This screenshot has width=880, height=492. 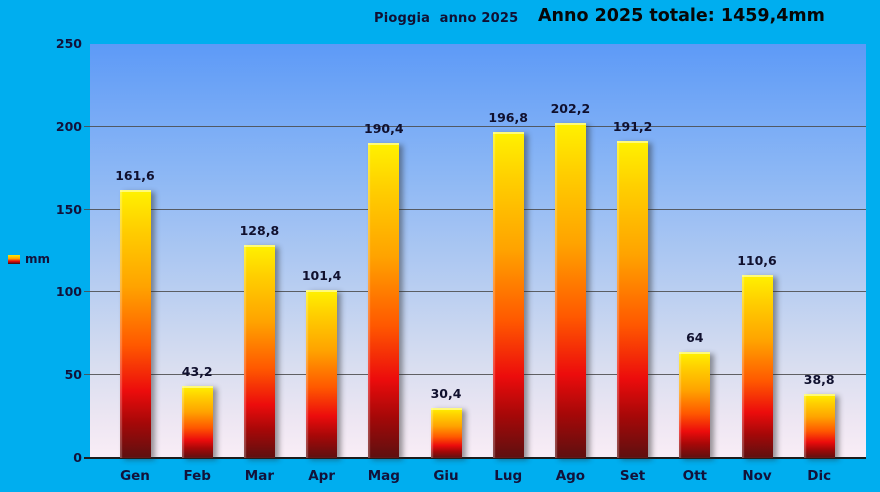 I want to click on chart-title: Pioggia anno 2025, so click(x=446, y=18).